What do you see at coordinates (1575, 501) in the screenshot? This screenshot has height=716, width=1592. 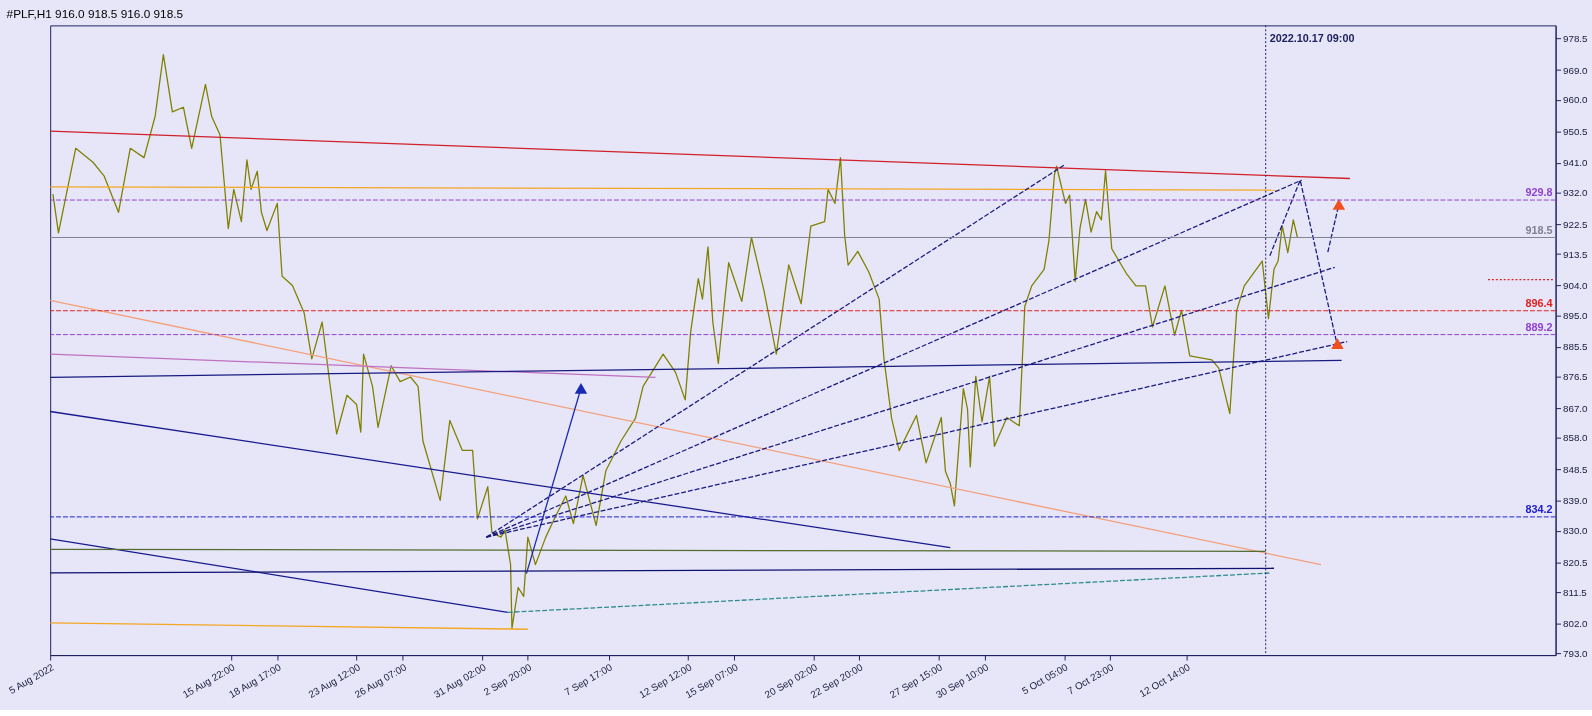 I see `y-tick-label: 839.0` at bounding box center [1575, 501].